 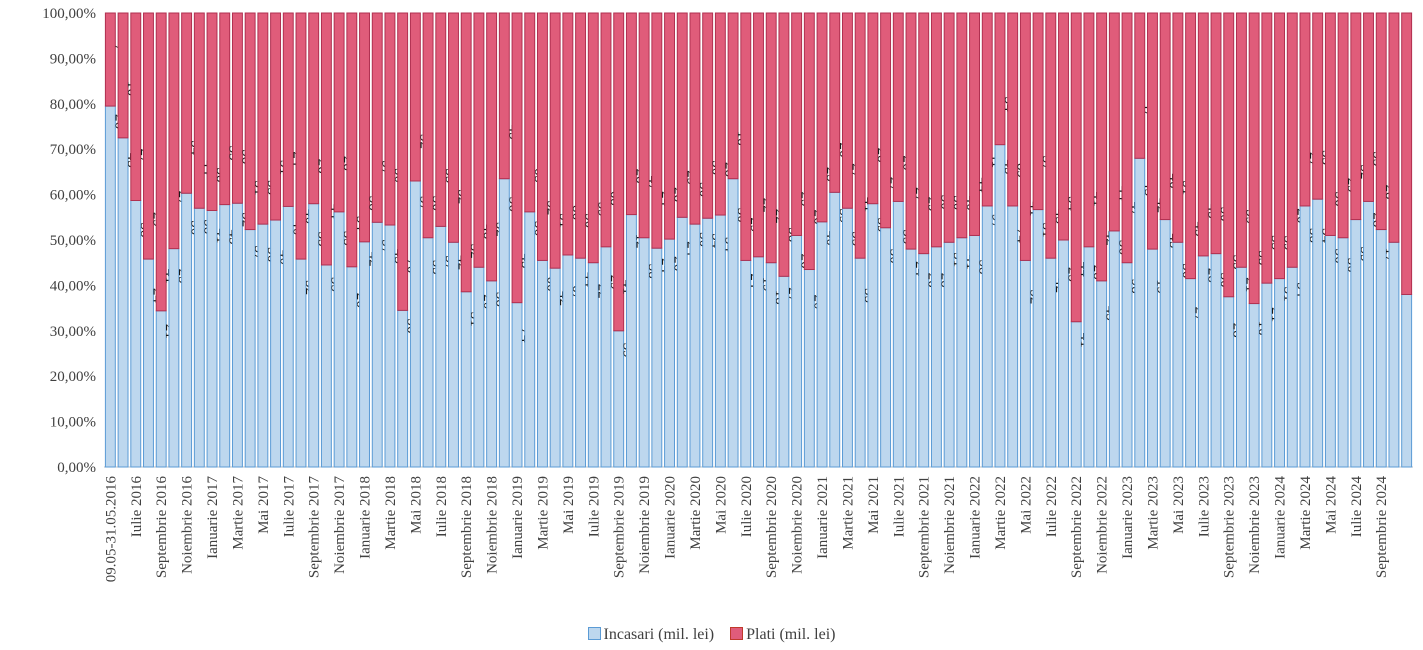 I want to click on legend-item-plati: Plati (mil. lei), so click(x=782, y=635).